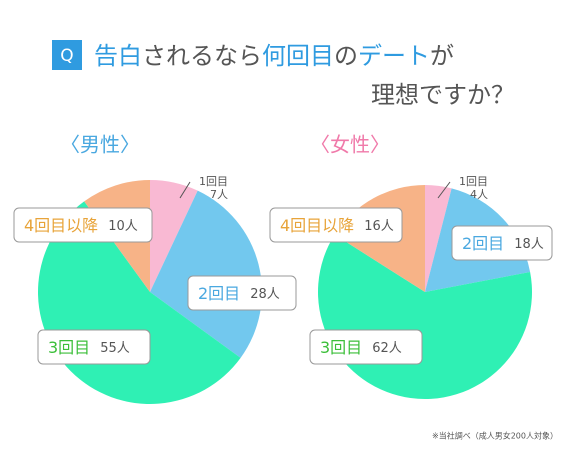 The height and width of the screenshot is (450, 569). I want to click on value-label: 10人, so click(123, 226).